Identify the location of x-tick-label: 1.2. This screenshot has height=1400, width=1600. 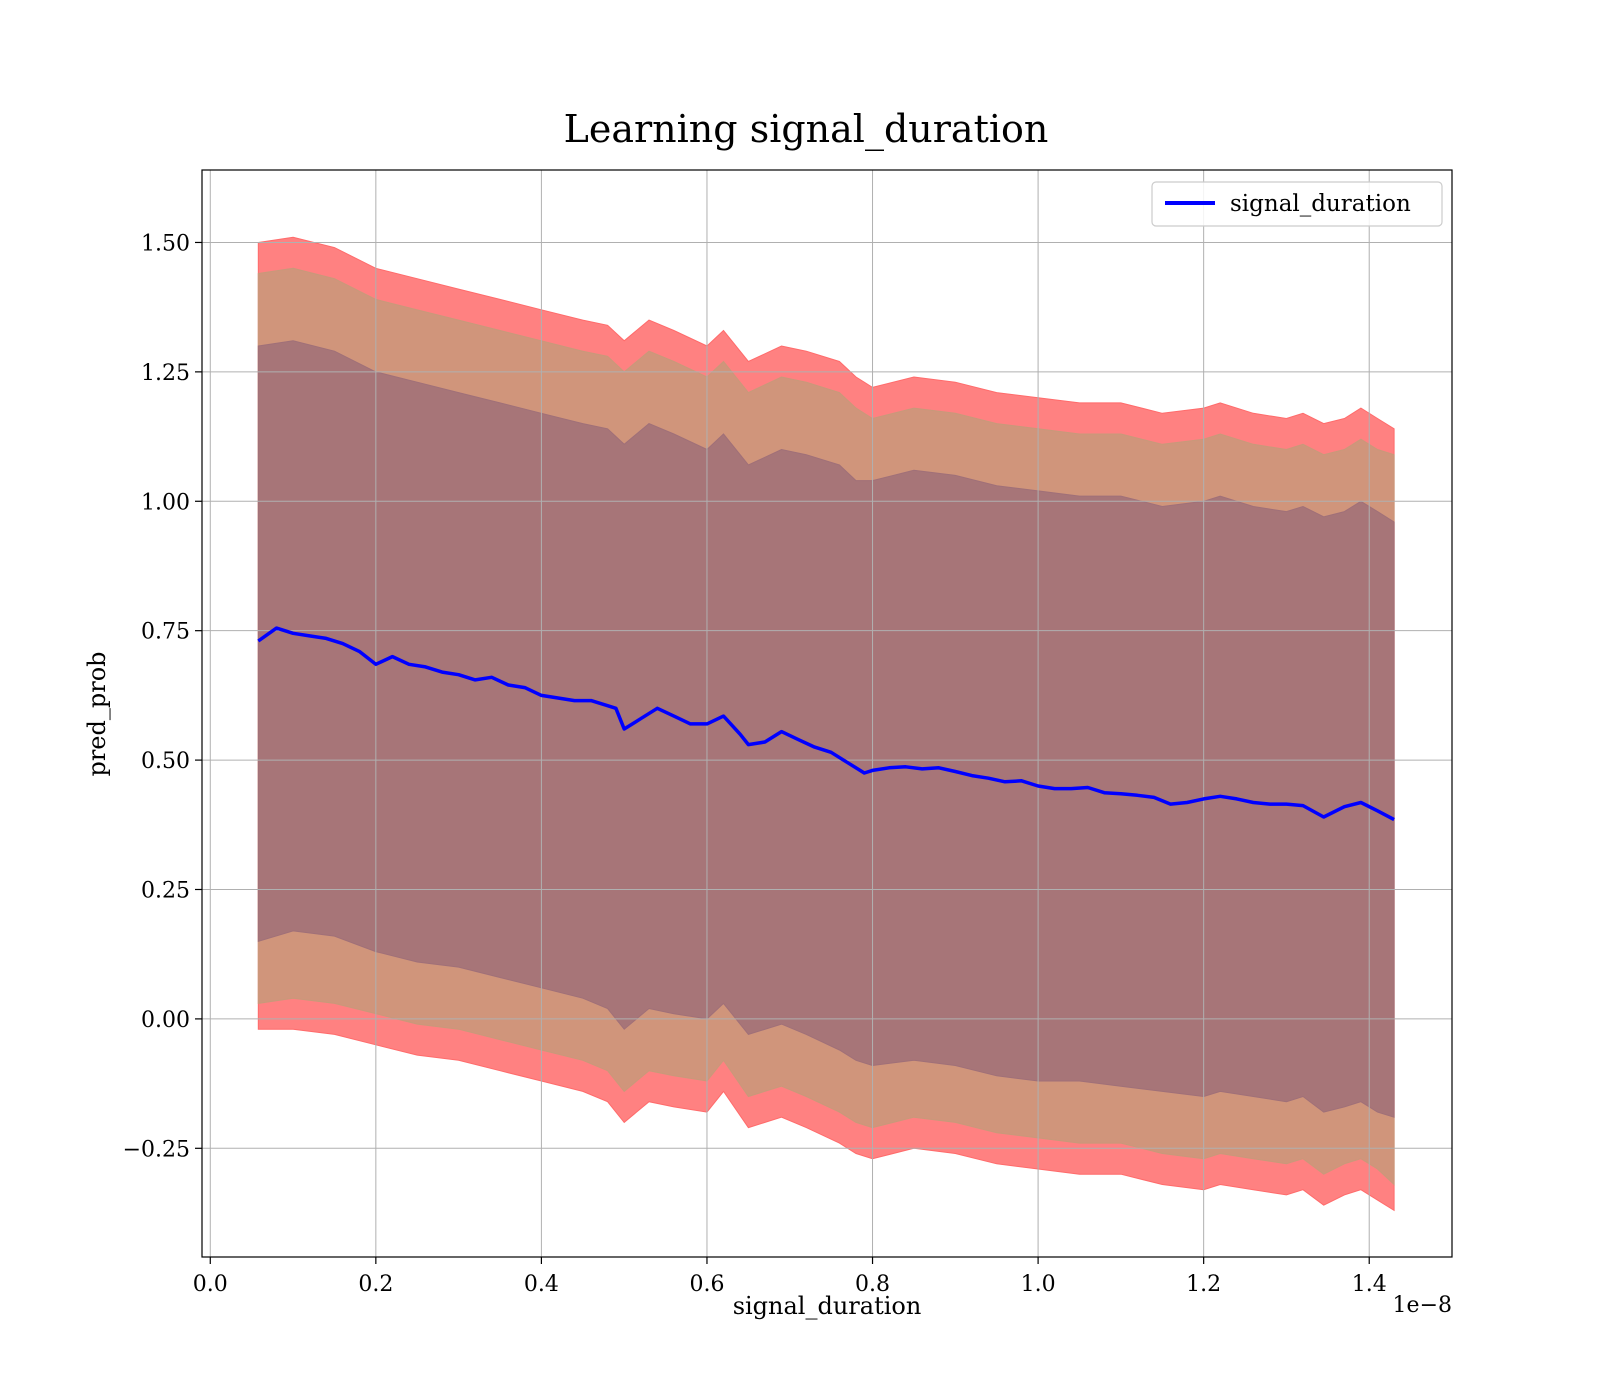
(1203, 1284).